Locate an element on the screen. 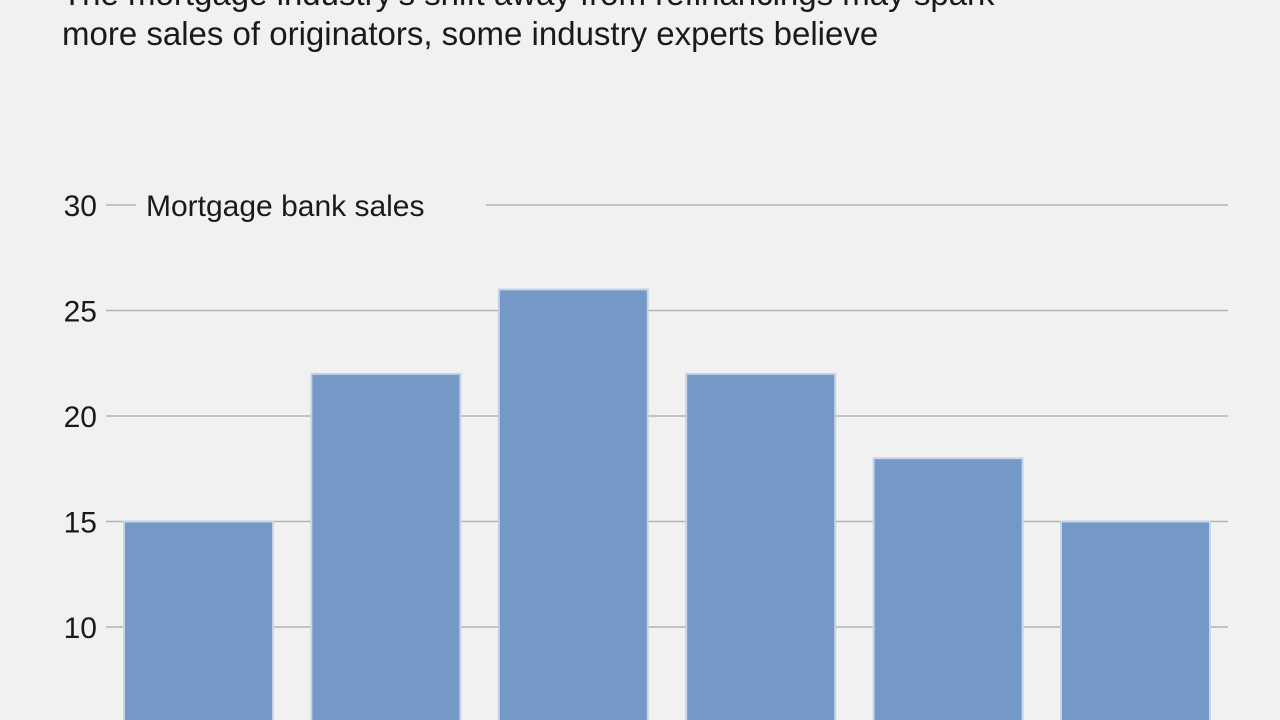 Image resolution: width=1280 pixels, height=720 pixels. series-label: Mortgage bank sales is located at coordinates (285, 206).